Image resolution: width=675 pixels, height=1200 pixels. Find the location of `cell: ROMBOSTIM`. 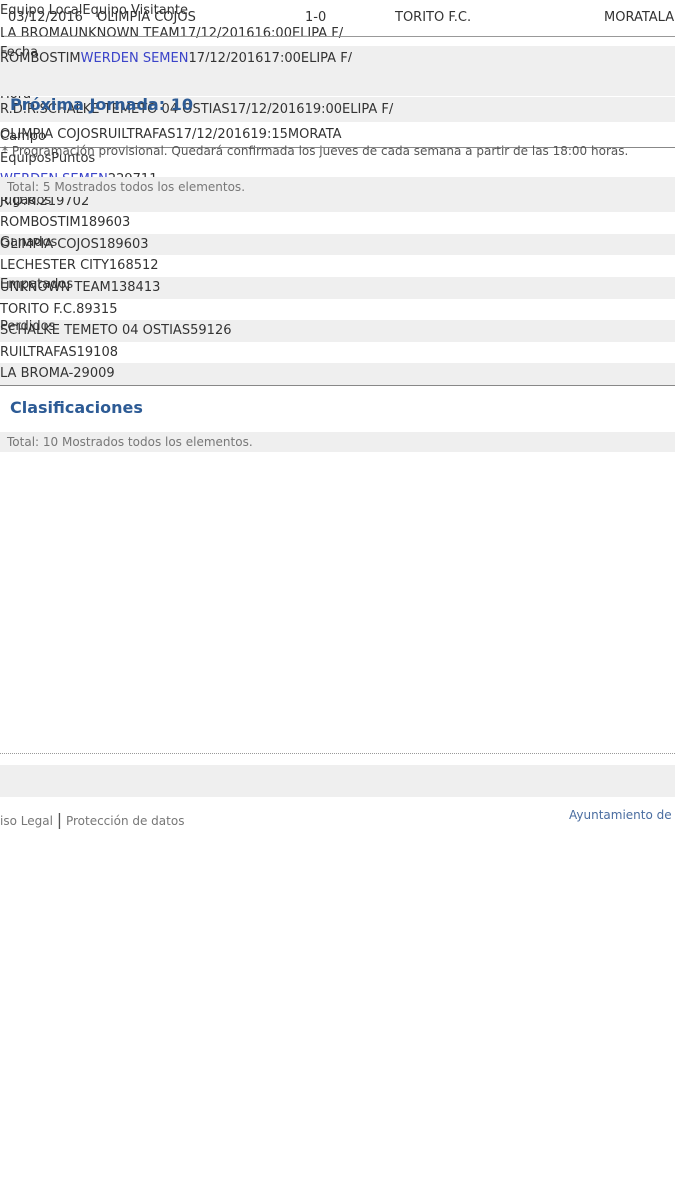

cell: ROMBOSTIM is located at coordinates (40, 223).